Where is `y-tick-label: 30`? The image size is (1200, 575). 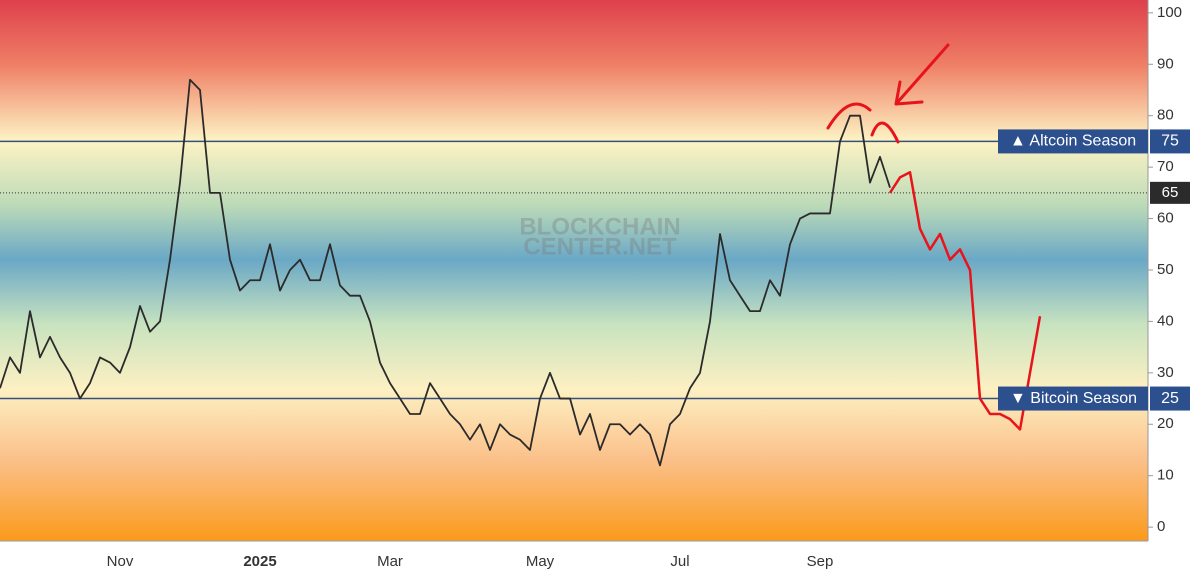
y-tick-label: 30 is located at coordinates (1165, 372).